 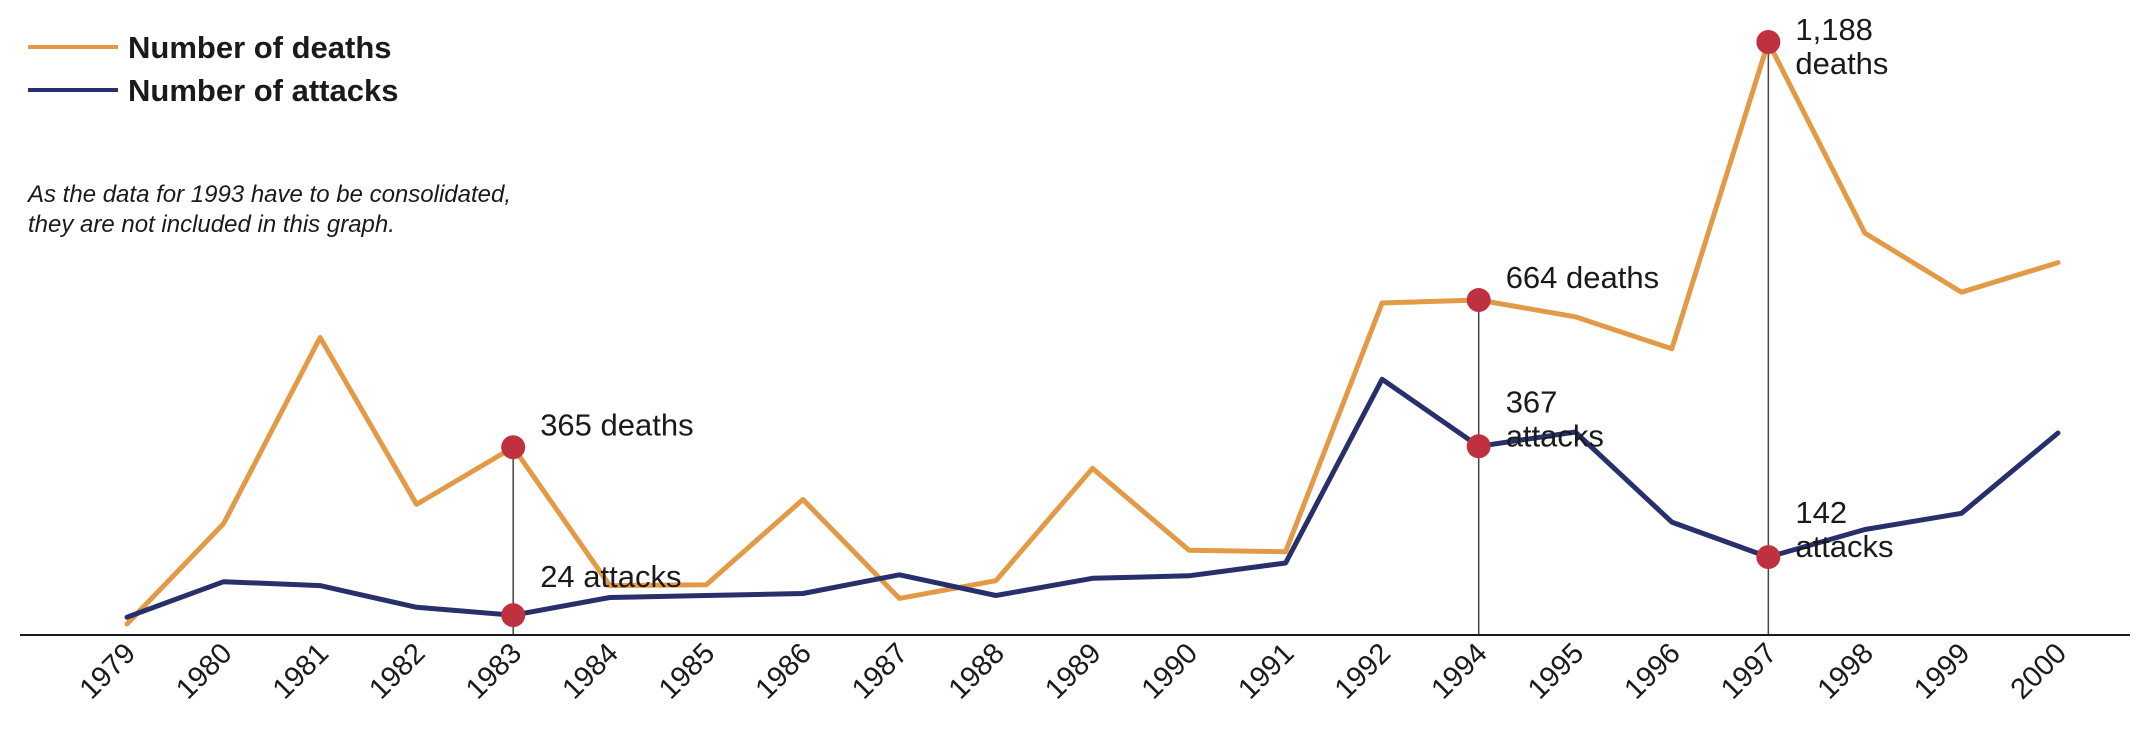 I want to click on annotation-deaths-1983: 365 deaths, so click(x=616, y=424).